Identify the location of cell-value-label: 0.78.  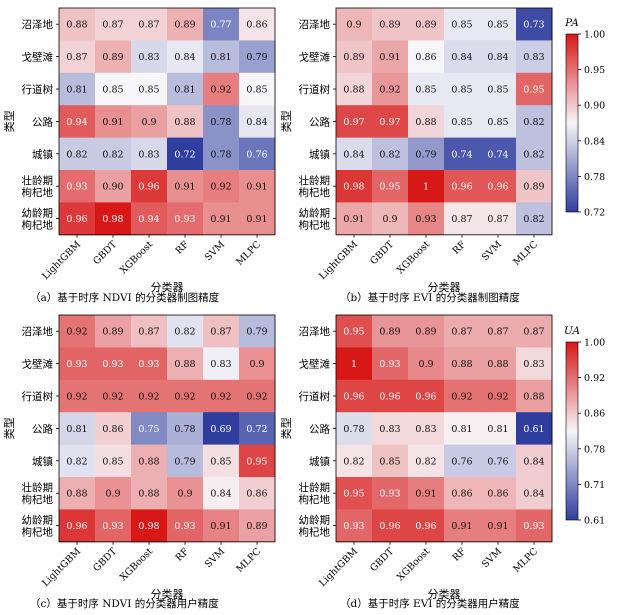
(220, 122).